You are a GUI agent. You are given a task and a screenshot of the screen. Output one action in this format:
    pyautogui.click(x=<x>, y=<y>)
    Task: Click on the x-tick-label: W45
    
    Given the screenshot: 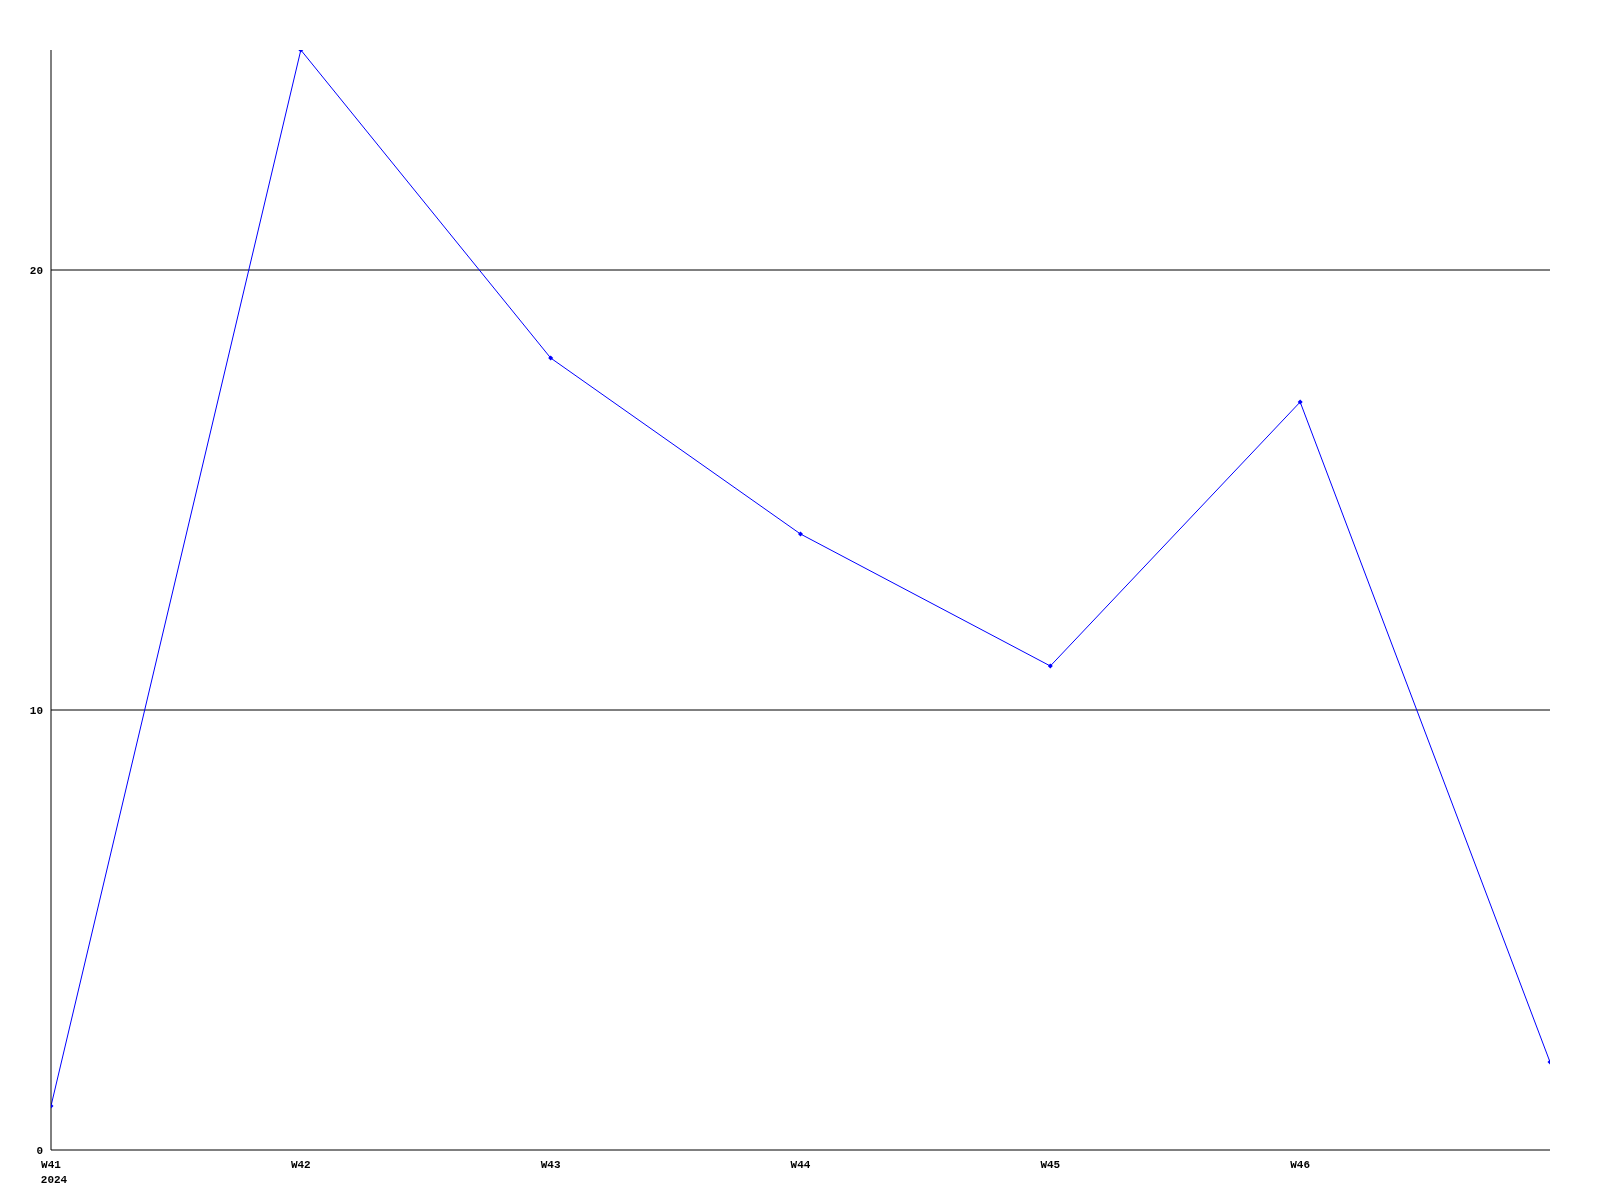 What is the action you would take?
    pyautogui.click(x=1050, y=1165)
    